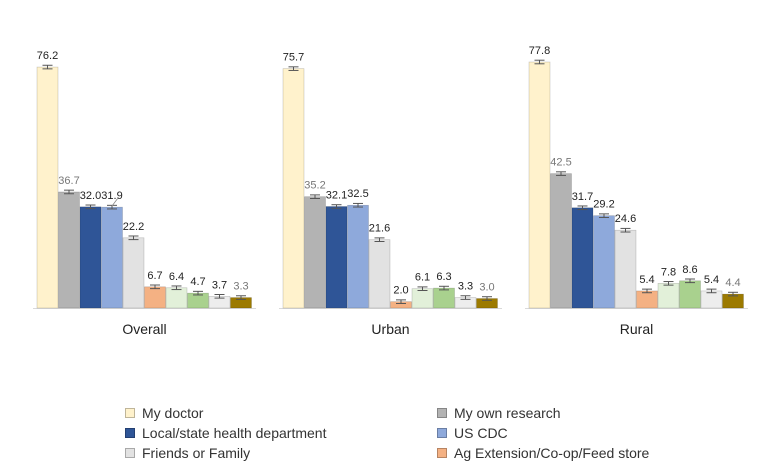 The width and height of the screenshot is (780, 470). Describe the element at coordinates (197, 282) in the screenshot. I see `data-label-overall-8: 4.7` at that location.